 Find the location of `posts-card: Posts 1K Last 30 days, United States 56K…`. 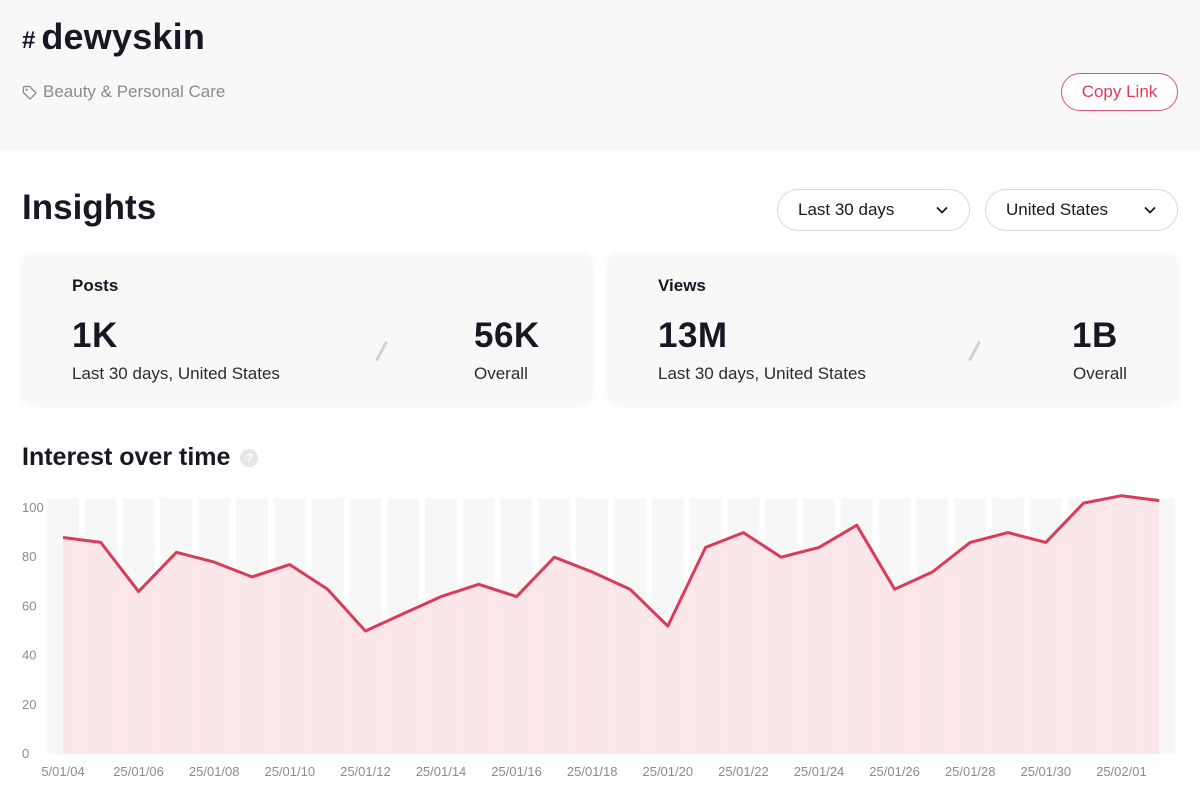

posts-card: Posts 1K Last 30 days, United States 56K… is located at coordinates (307, 329).